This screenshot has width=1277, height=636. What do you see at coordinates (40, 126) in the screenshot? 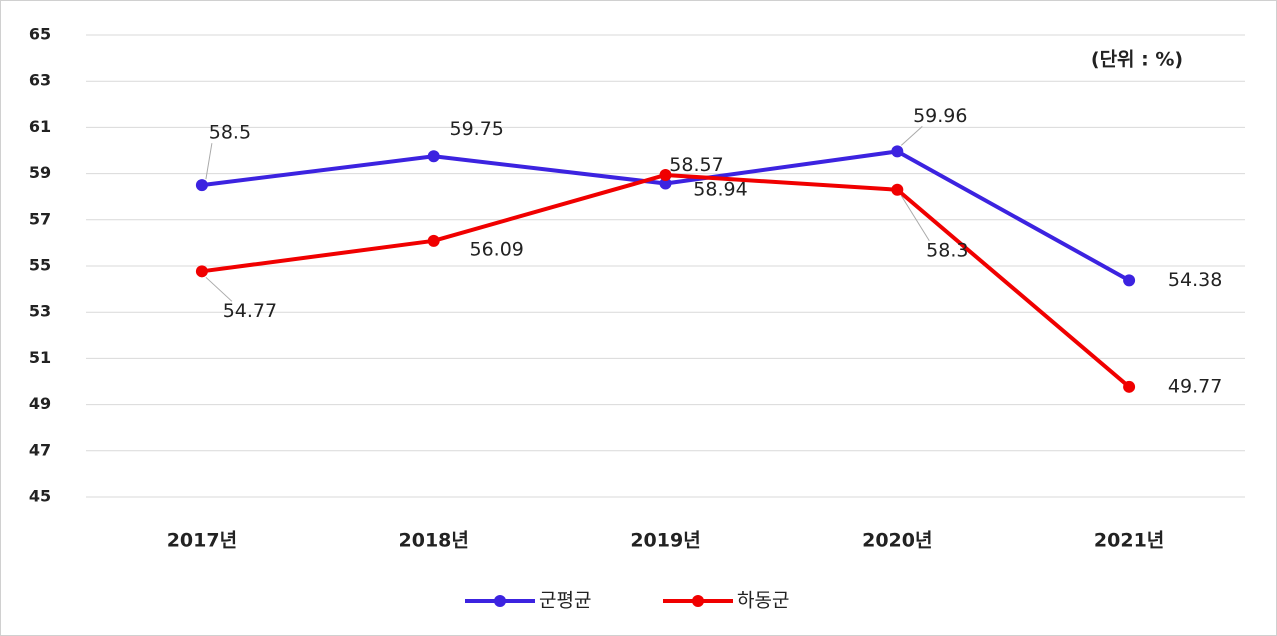
I see `y-tick-label: 61` at bounding box center [40, 126].